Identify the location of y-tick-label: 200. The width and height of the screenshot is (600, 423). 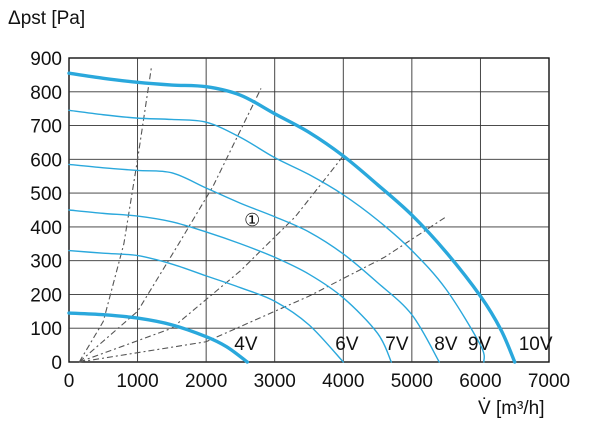
(46, 295).